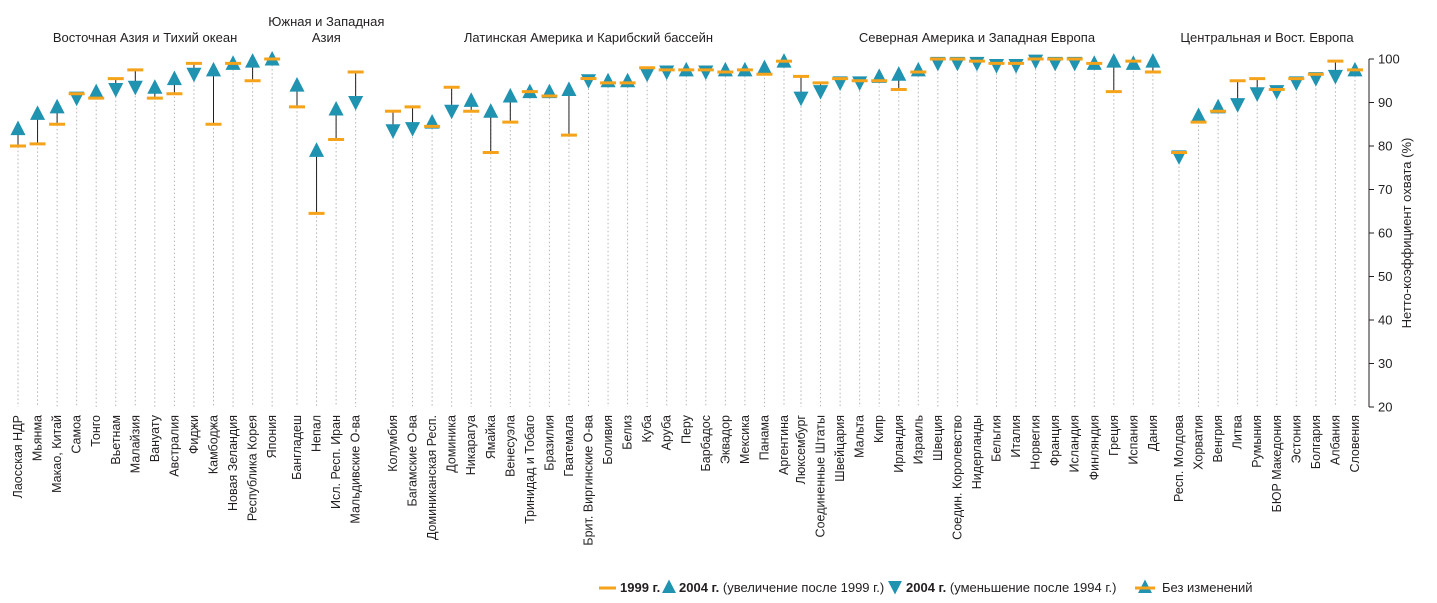 This screenshot has width=1437, height=603. What do you see at coordinates (745, 439) in the screenshot?
I see `country-label: Мексика` at bounding box center [745, 439].